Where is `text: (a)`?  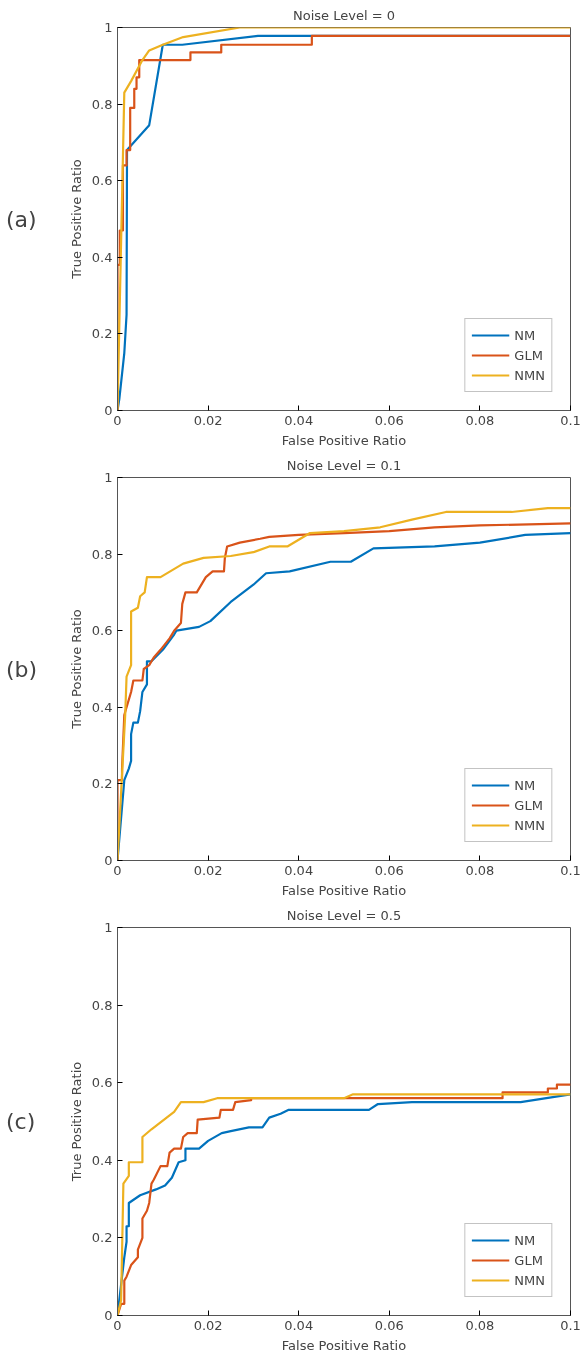
text: (a) is located at coordinates (21, 219).